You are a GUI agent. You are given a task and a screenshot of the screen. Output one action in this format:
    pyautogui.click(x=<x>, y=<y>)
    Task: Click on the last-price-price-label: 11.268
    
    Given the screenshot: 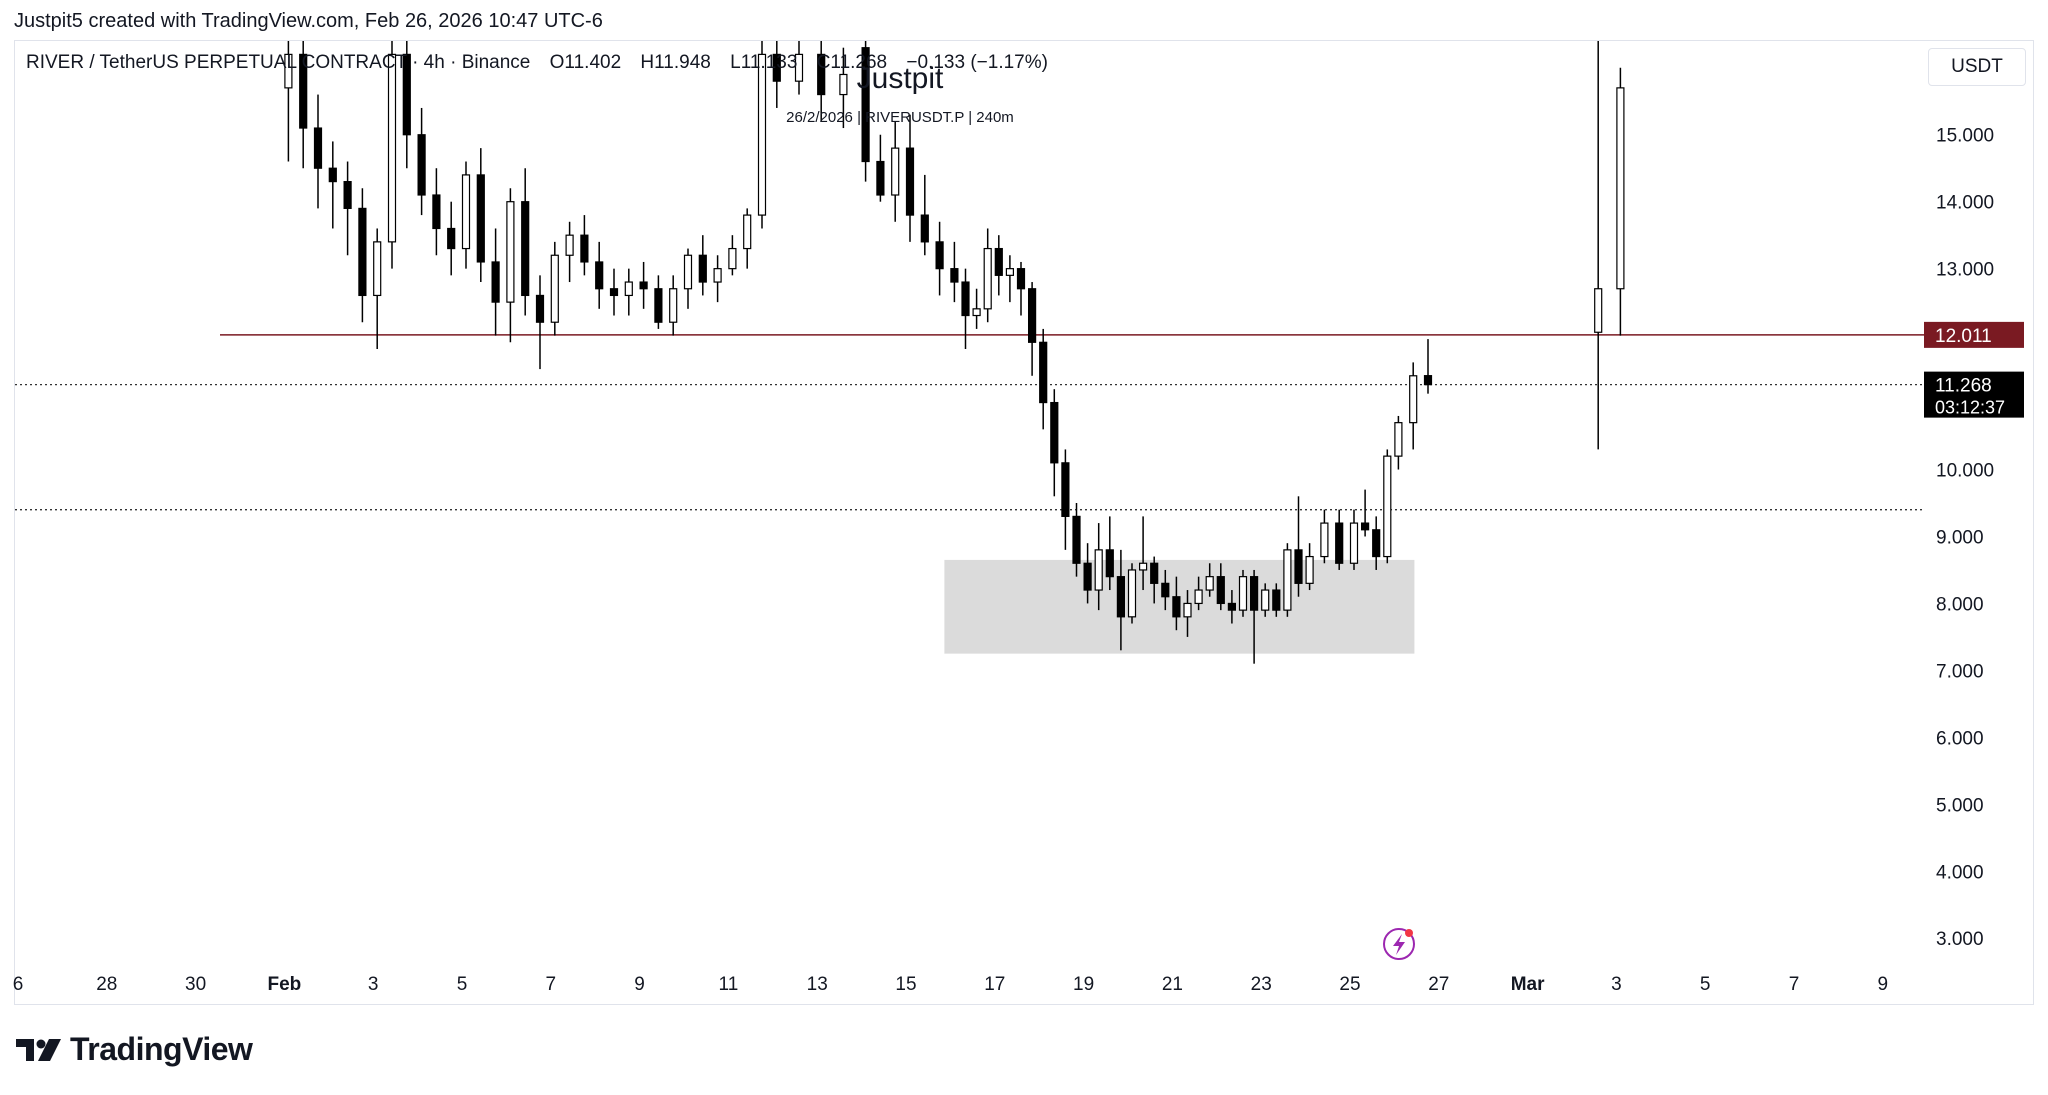 What is the action you would take?
    pyautogui.click(x=1963, y=386)
    